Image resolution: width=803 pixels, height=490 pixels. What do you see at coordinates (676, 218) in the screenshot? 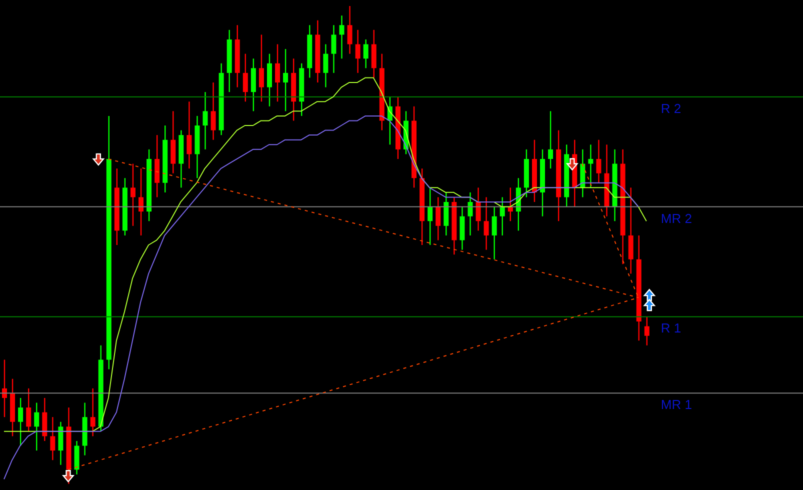
I see `ref-line-label: MR 2` at bounding box center [676, 218].